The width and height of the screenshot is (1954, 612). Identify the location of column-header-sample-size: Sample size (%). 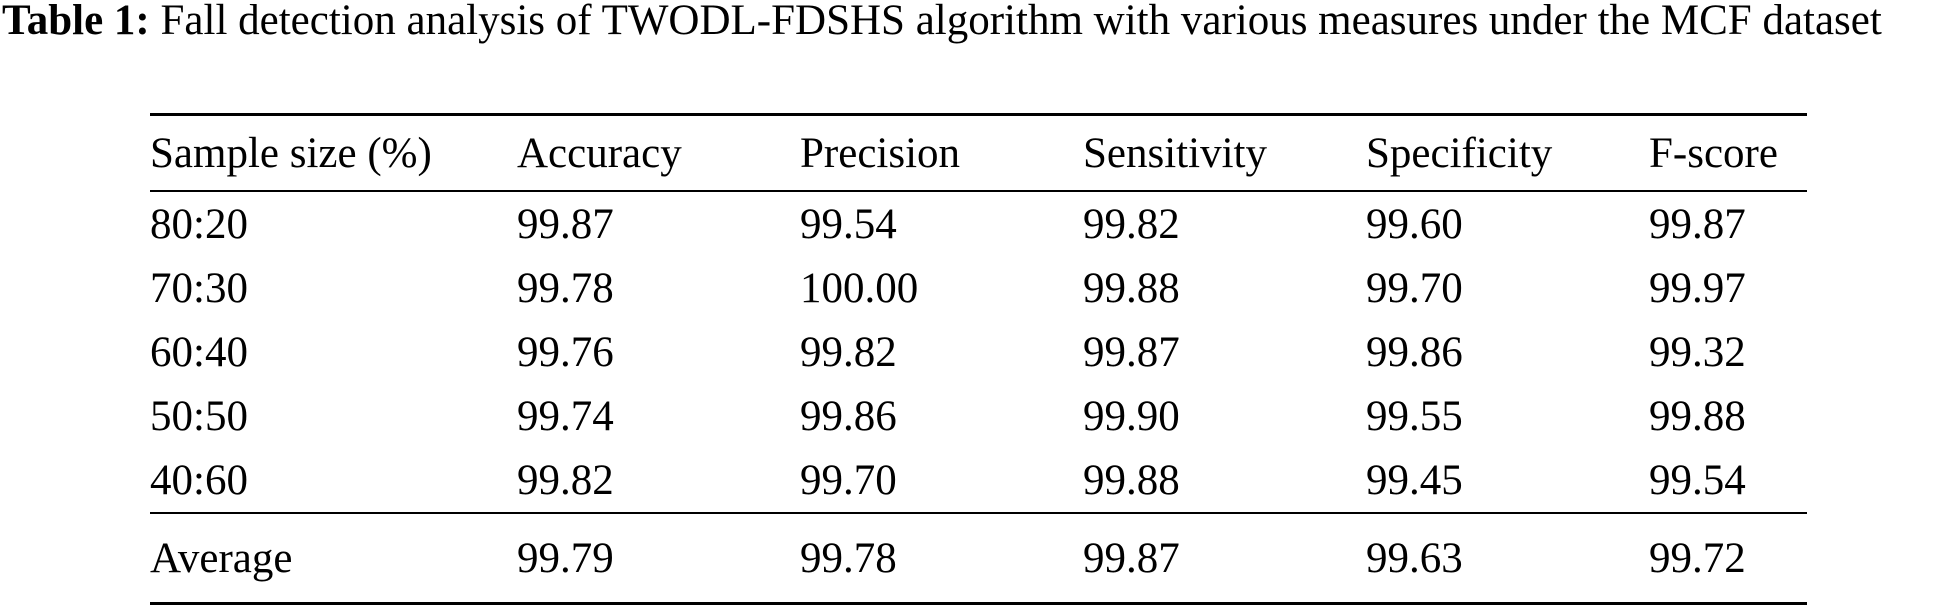
(333, 152).